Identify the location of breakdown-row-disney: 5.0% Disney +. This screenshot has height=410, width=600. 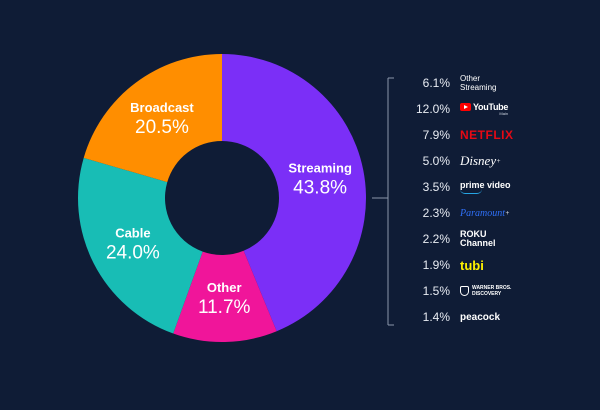
(462, 161).